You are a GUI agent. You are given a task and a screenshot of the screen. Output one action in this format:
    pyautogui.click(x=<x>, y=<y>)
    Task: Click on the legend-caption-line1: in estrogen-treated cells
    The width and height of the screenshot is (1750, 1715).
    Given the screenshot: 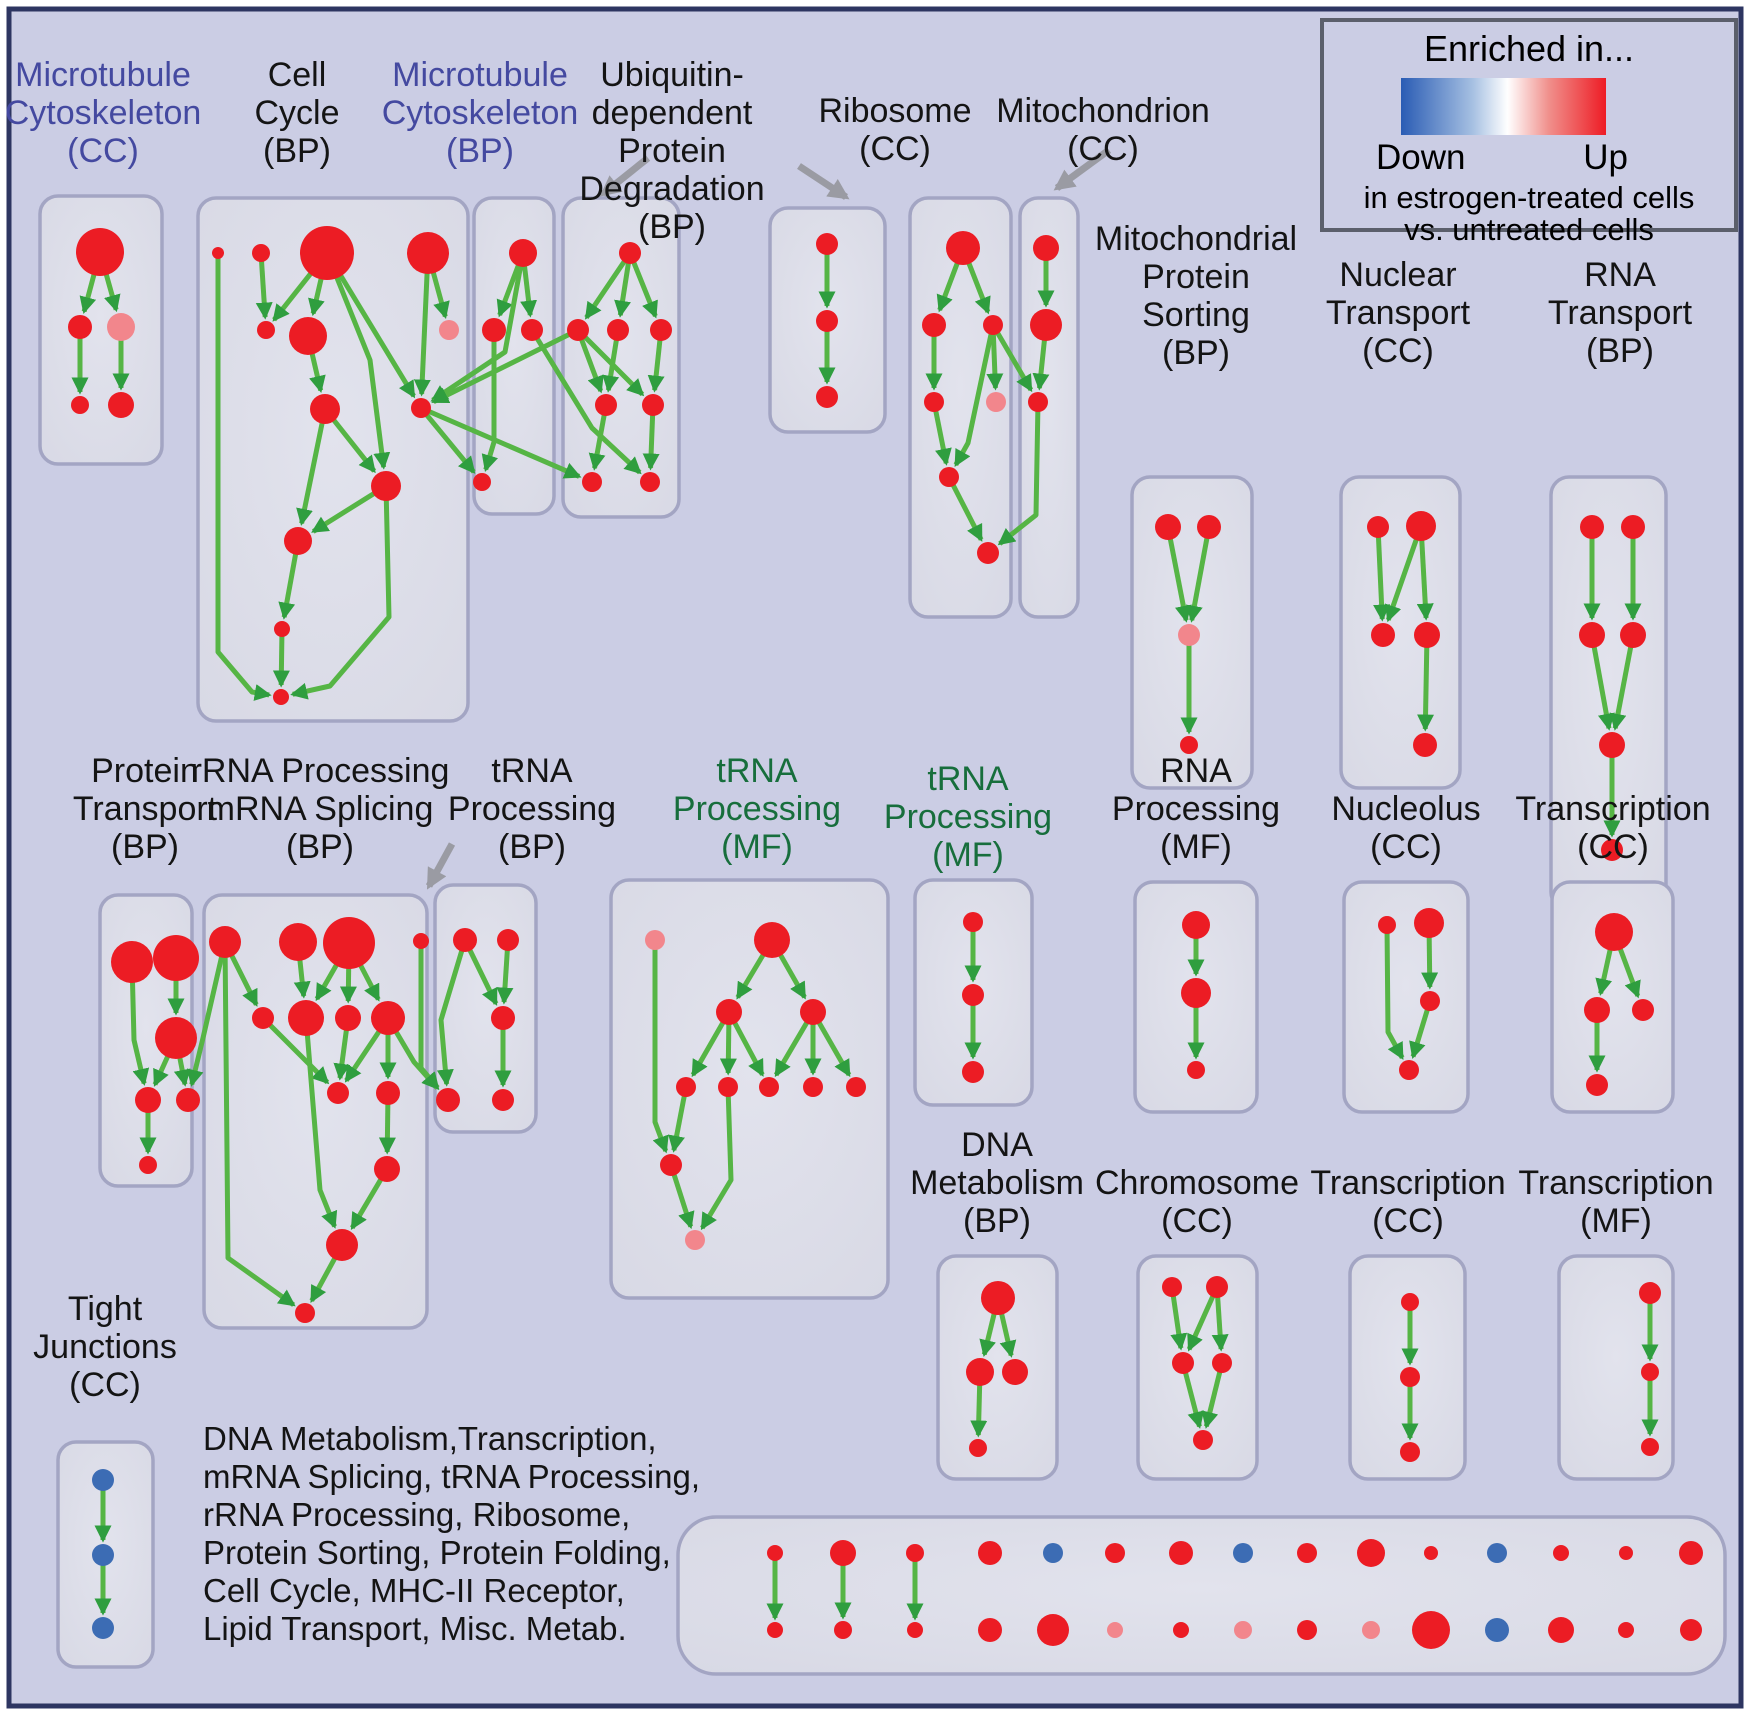 What is the action you would take?
    pyautogui.click(x=1529, y=197)
    